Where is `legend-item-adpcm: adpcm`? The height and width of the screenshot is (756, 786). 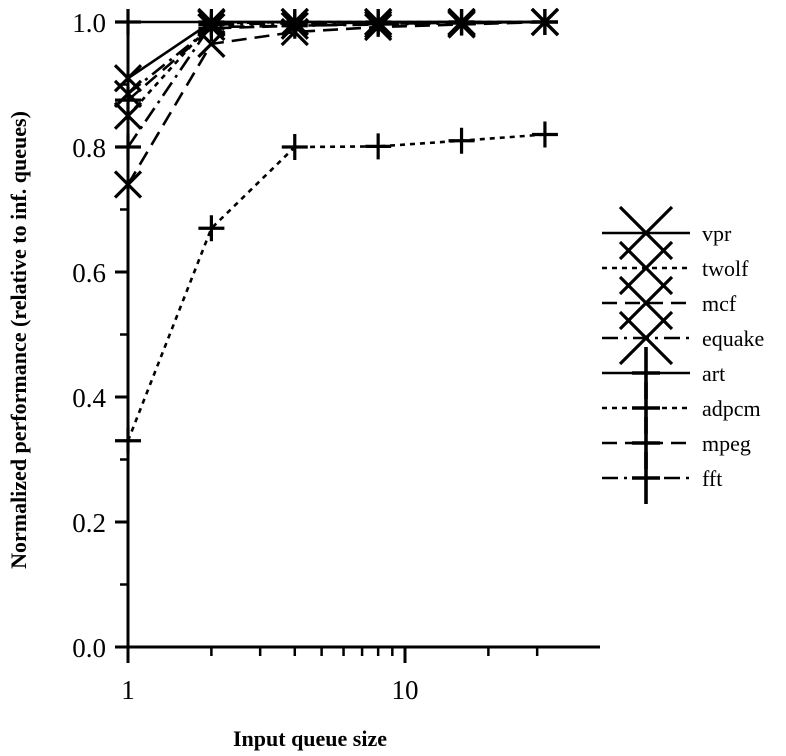
legend-item-adpcm: adpcm is located at coordinates (681, 408).